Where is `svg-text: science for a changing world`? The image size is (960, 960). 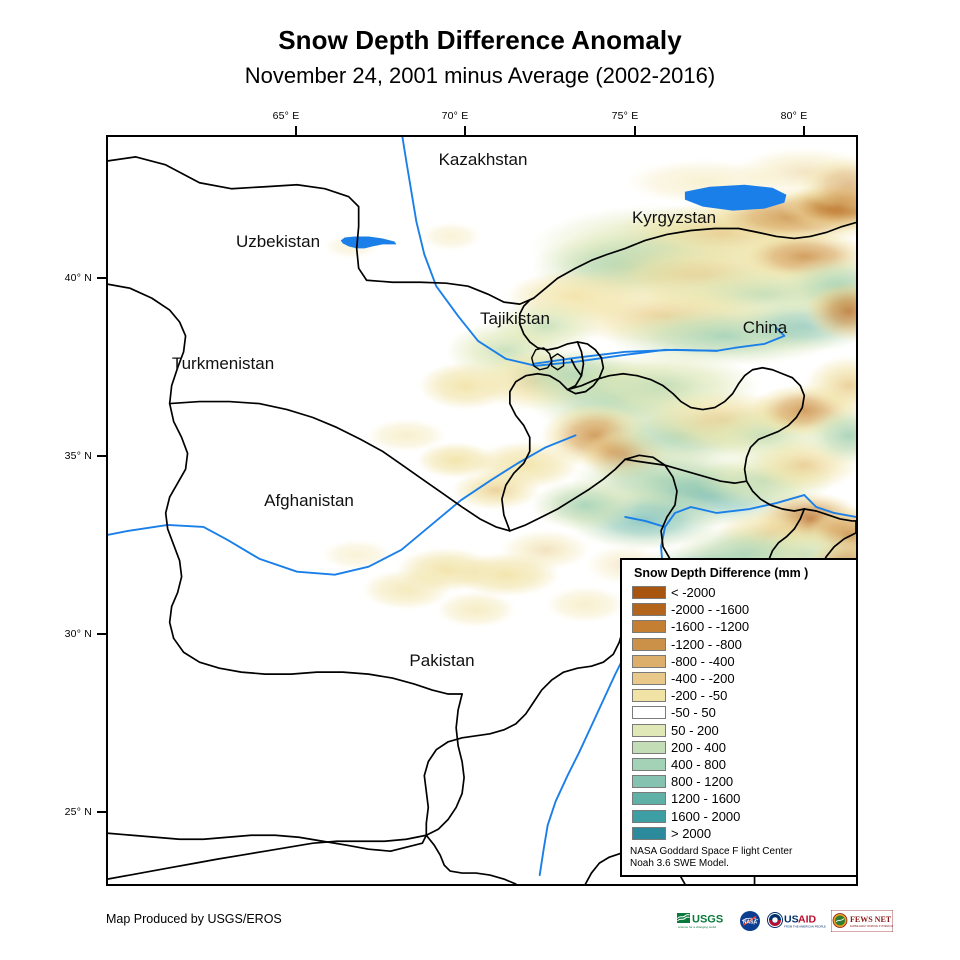 svg-text: science for a changing world is located at coordinates (697, 927).